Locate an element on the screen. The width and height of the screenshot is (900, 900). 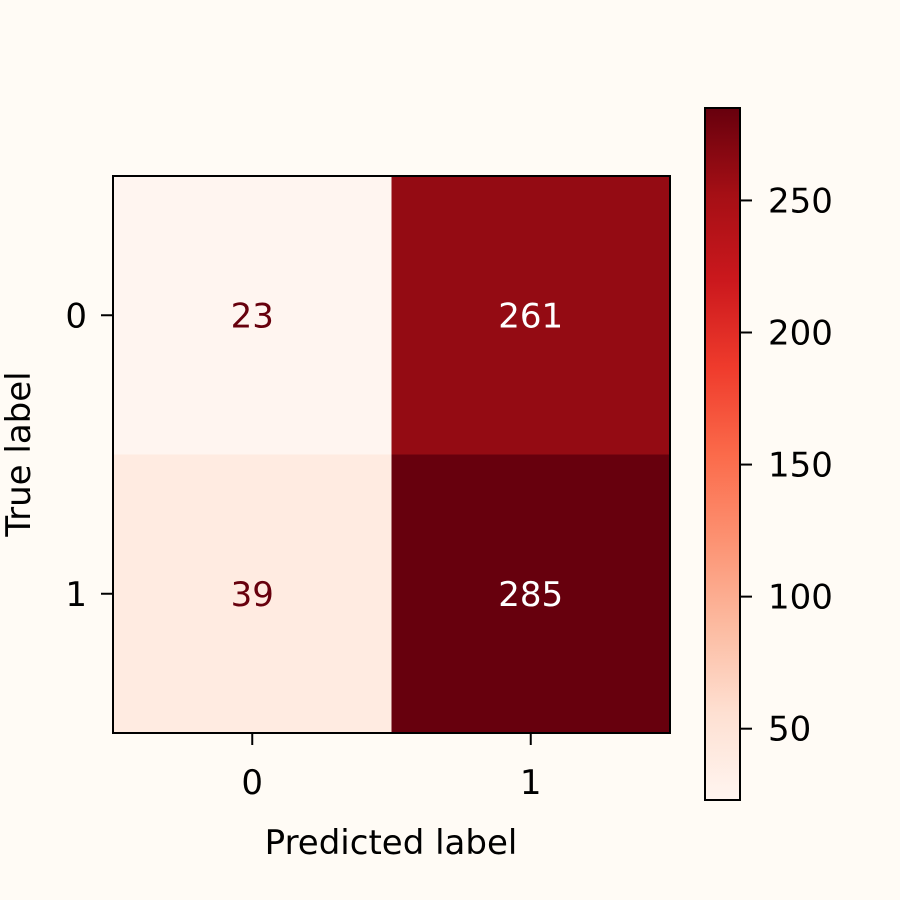
colorbar-tick-label: 250 is located at coordinates (800, 201).